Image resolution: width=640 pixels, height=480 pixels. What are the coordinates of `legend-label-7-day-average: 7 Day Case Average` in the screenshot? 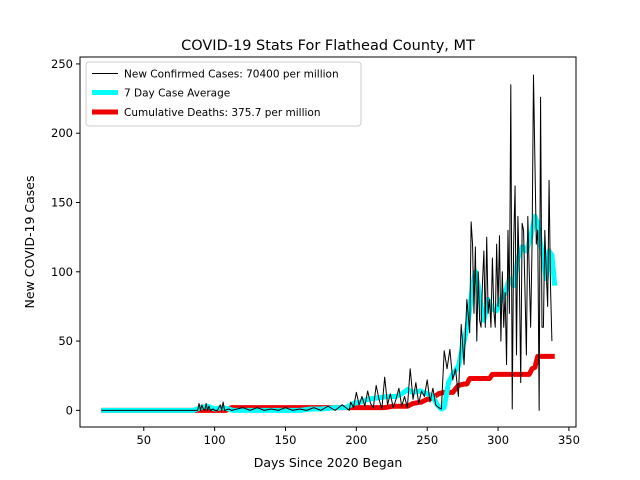 It's located at (177, 94).